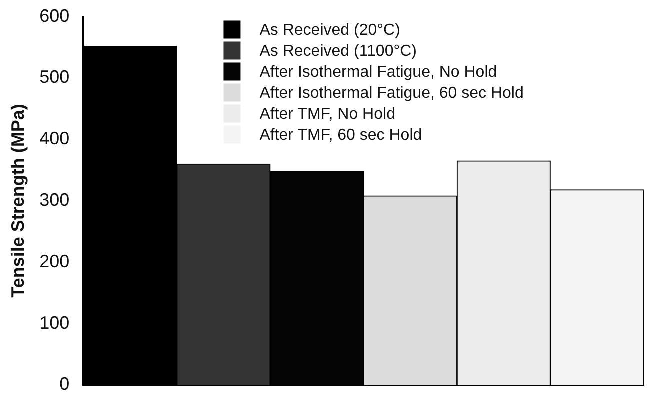 The height and width of the screenshot is (402, 650). I want to click on y-tick-label: 100, so click(55, 322).